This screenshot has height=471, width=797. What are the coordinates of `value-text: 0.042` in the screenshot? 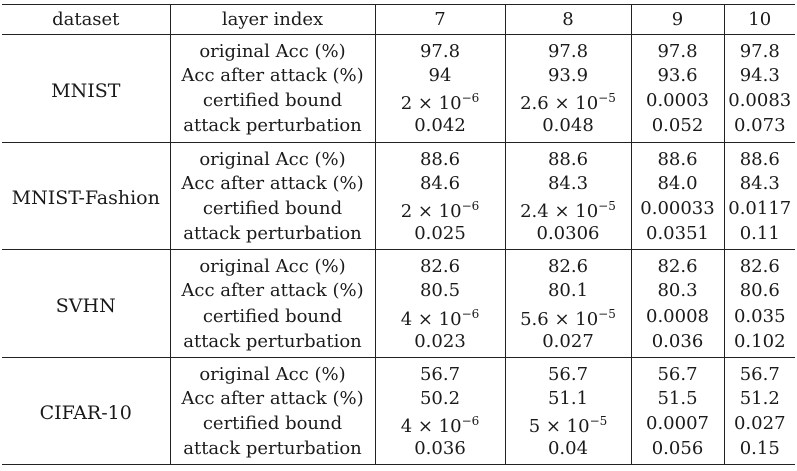 It's located at (440, 126).